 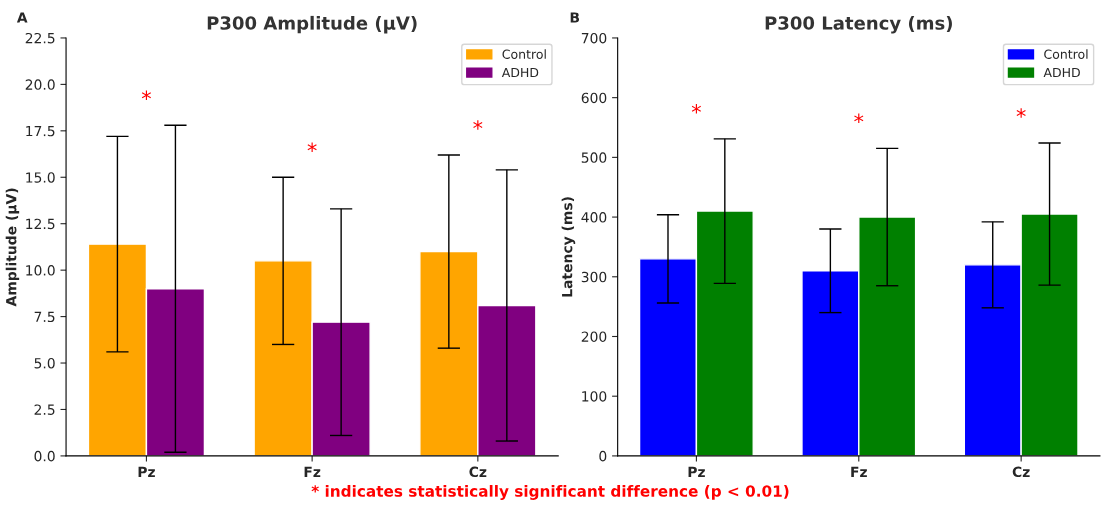 What do you see at coordinates (594, 38) in the screenshot?
I see `y-tick-label: 700` at bounding box center [594, 38].